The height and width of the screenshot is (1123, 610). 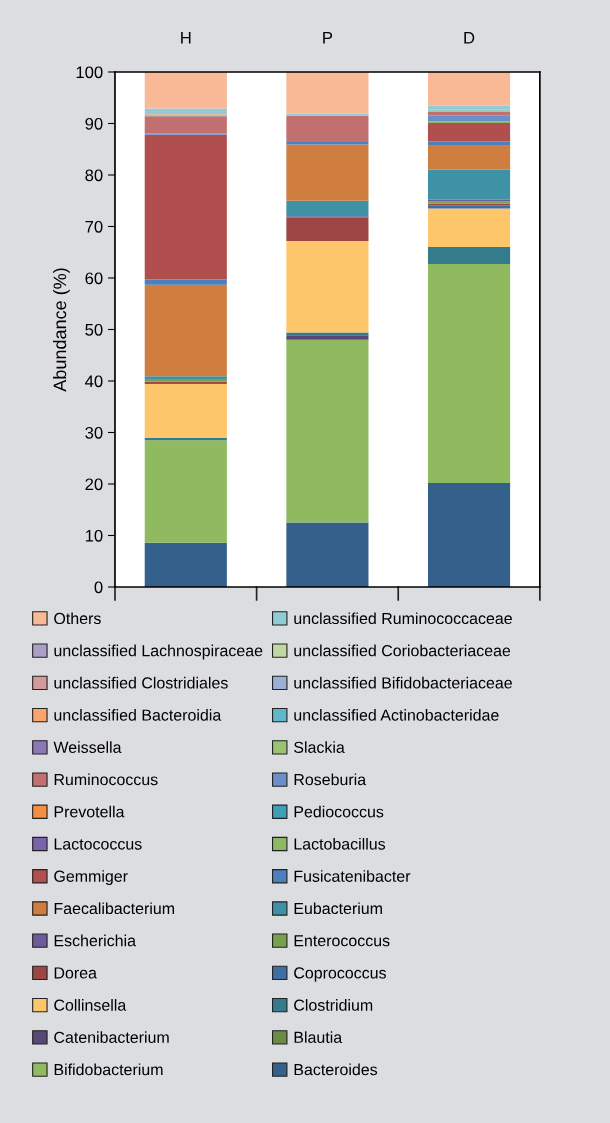 What do you see at coordinates (61, 330) in the screenshot?
I see `y-axis-title: Abundance (%)` at bounding box center [61, 330].